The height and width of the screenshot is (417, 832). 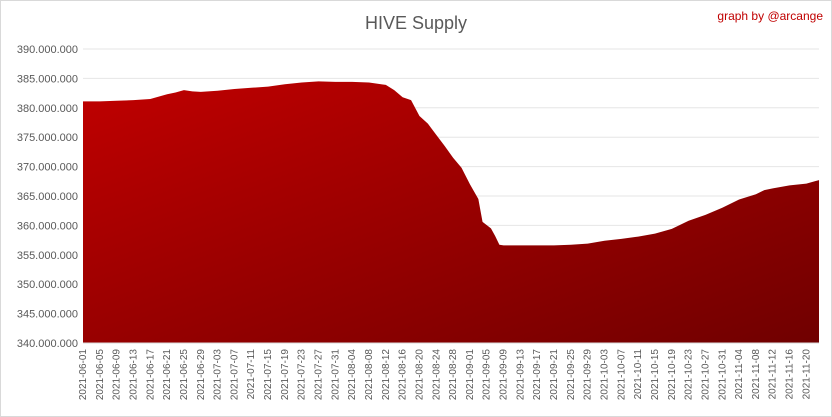 I want to click on x-tick-label: 2021-06-01, so click(x=83, y=375).